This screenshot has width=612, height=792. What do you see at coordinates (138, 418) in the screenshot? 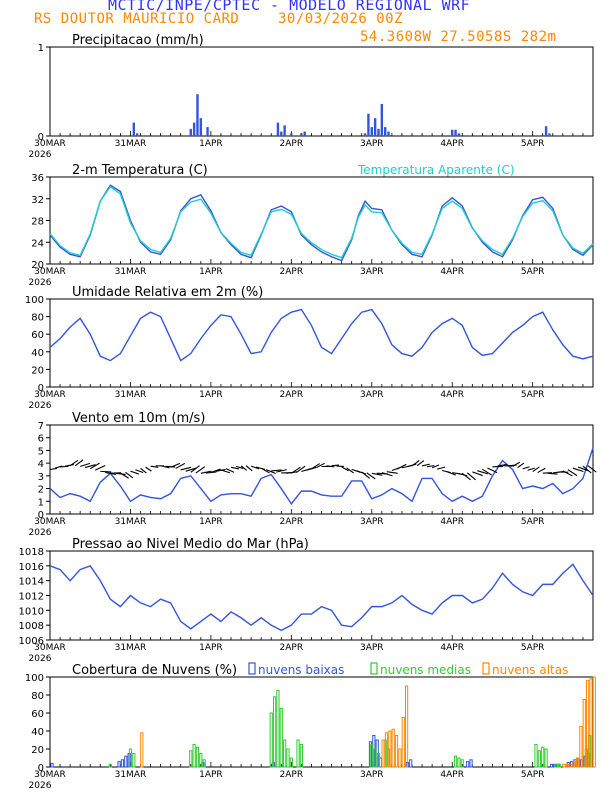
I see `panel-title-wind: Vento em 10m (m/s)` at bounding box center [138, 418].